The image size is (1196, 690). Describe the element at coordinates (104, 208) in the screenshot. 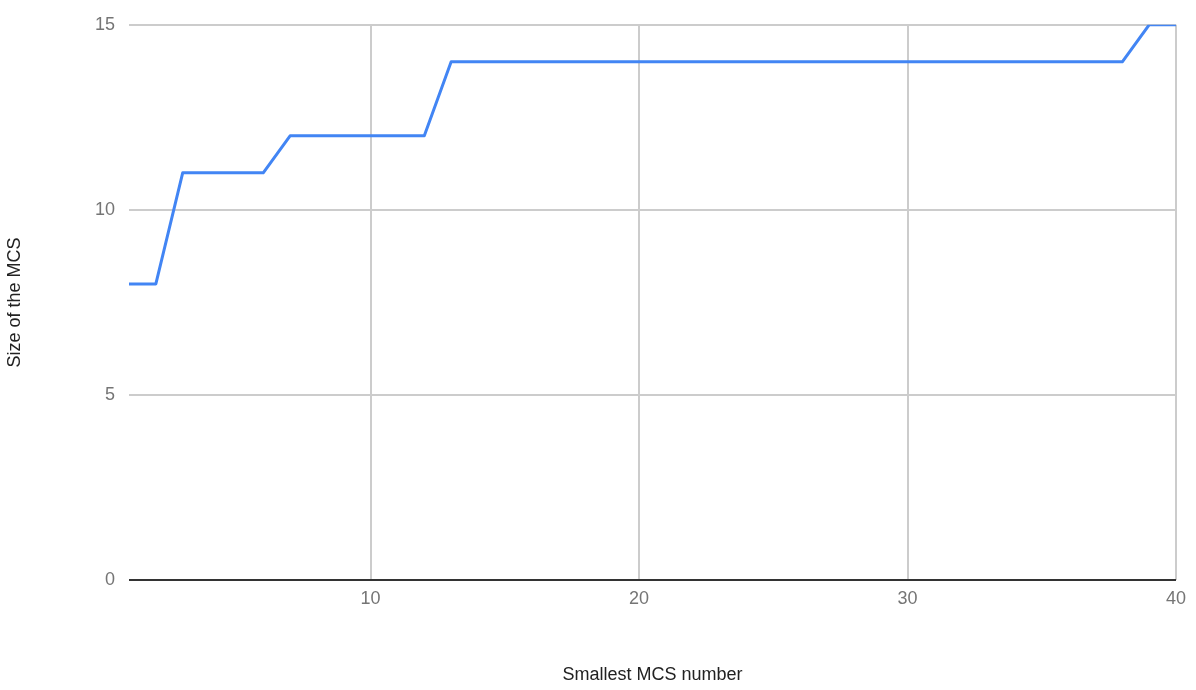

I see `y-tick-label: 10` at that location.